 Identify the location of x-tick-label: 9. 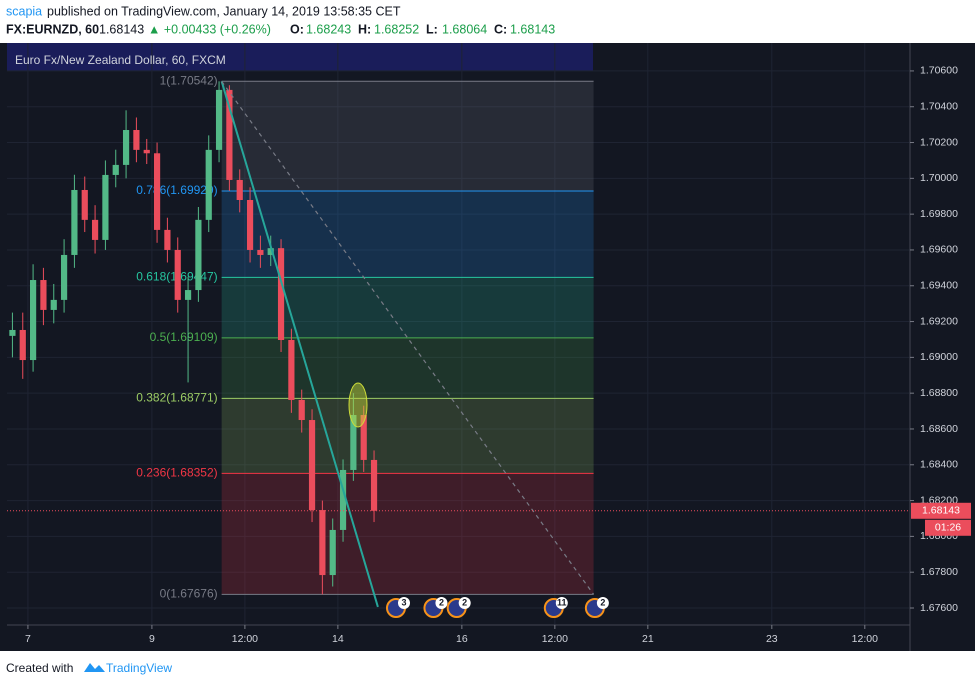
(152, 639).